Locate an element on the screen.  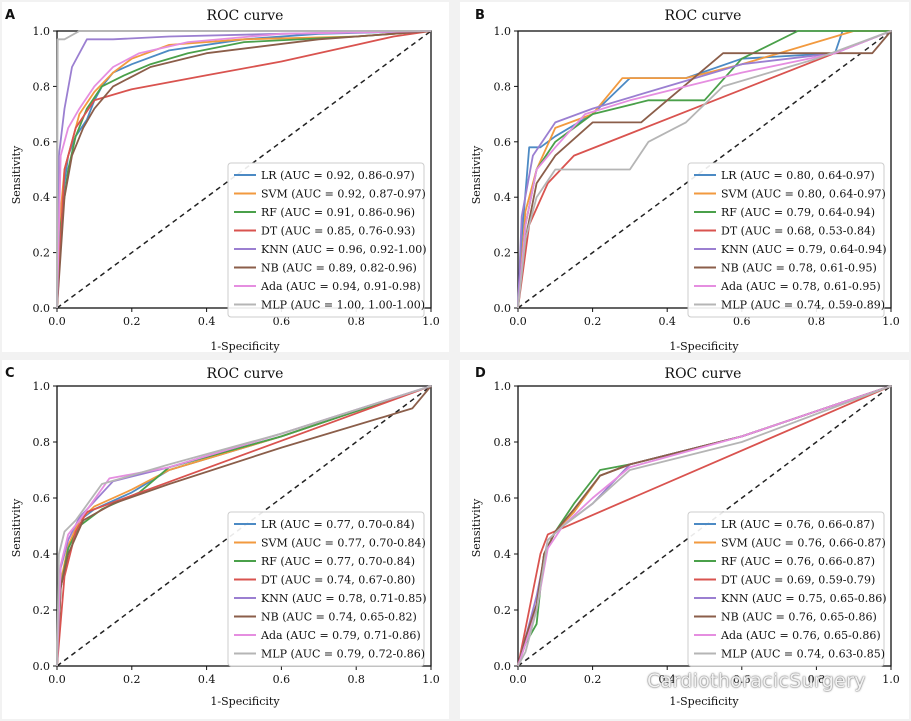
panel-c-ytick-label: 0.8 is located at coordinates (42, 442).